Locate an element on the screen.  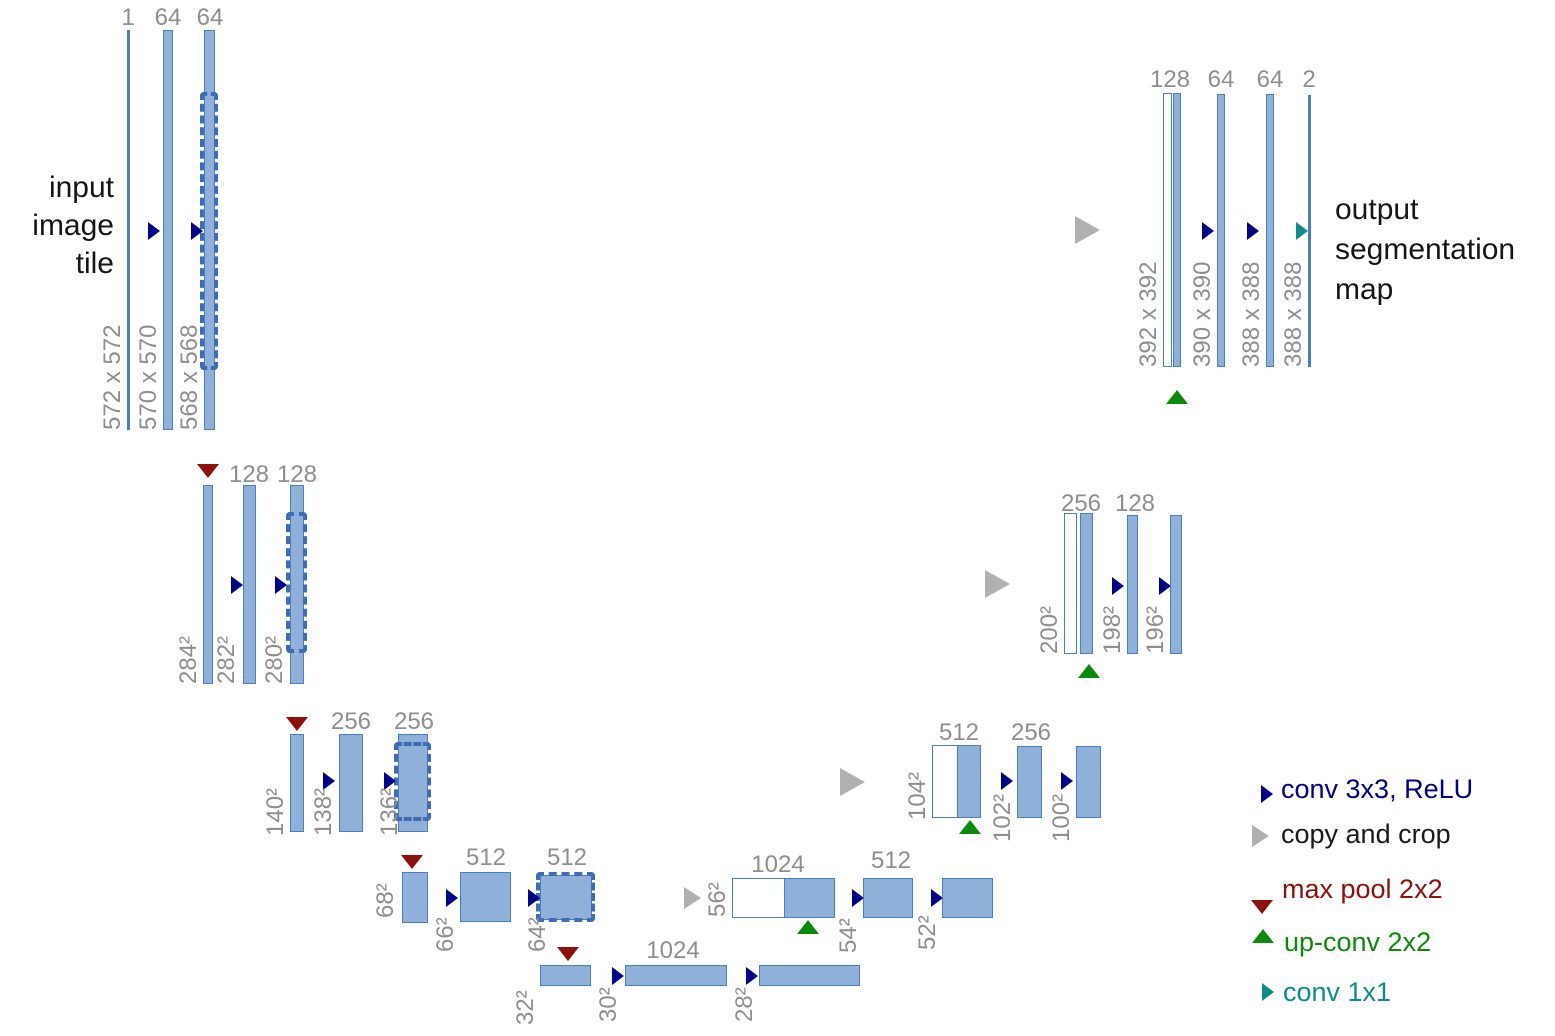
dec1-size-label: 390 x 390 is located at coordinates (1202, 314).